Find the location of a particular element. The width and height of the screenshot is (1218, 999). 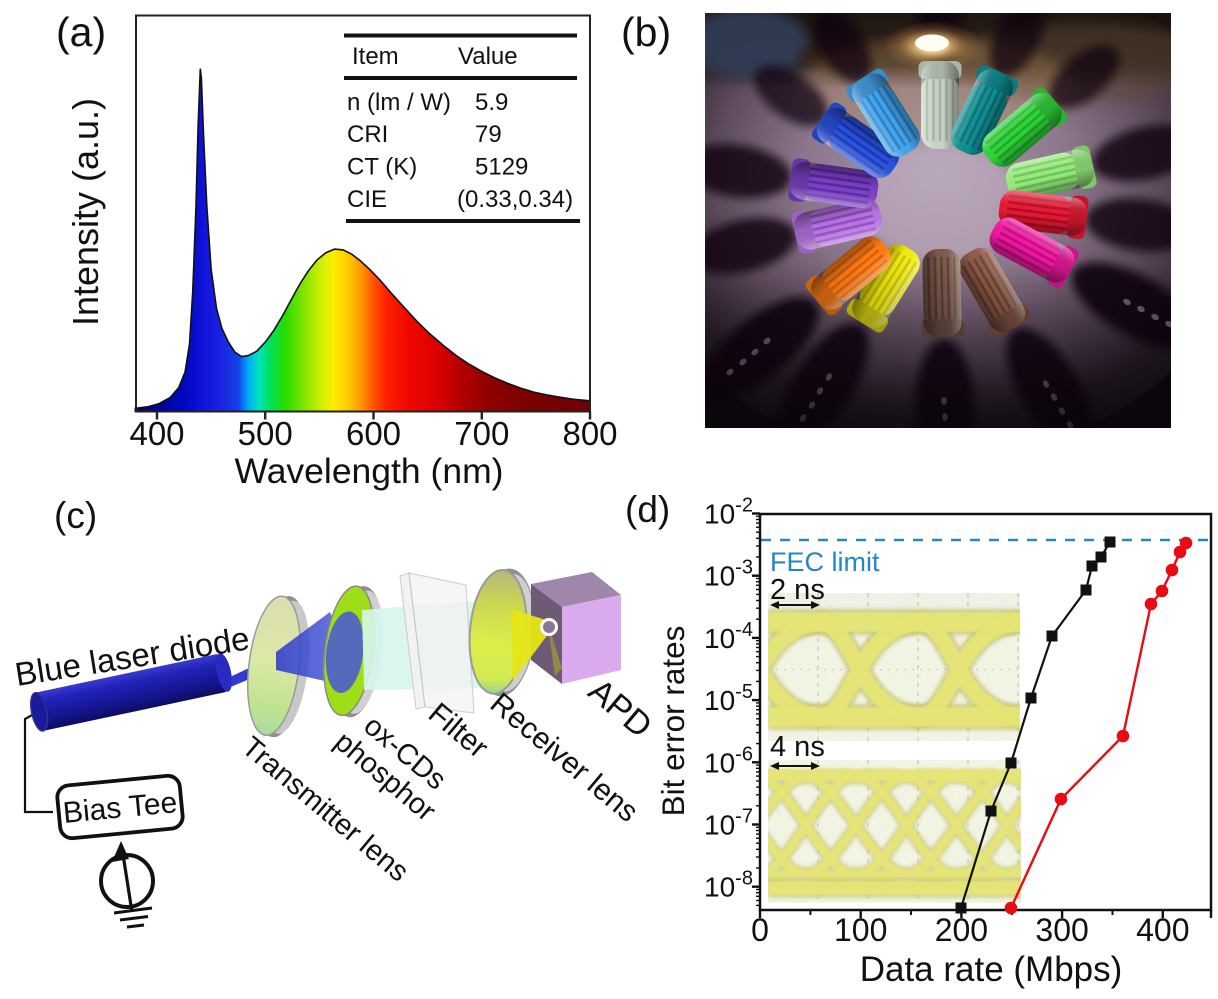

svg-text: 5129 is located at coordinates (501, 167).